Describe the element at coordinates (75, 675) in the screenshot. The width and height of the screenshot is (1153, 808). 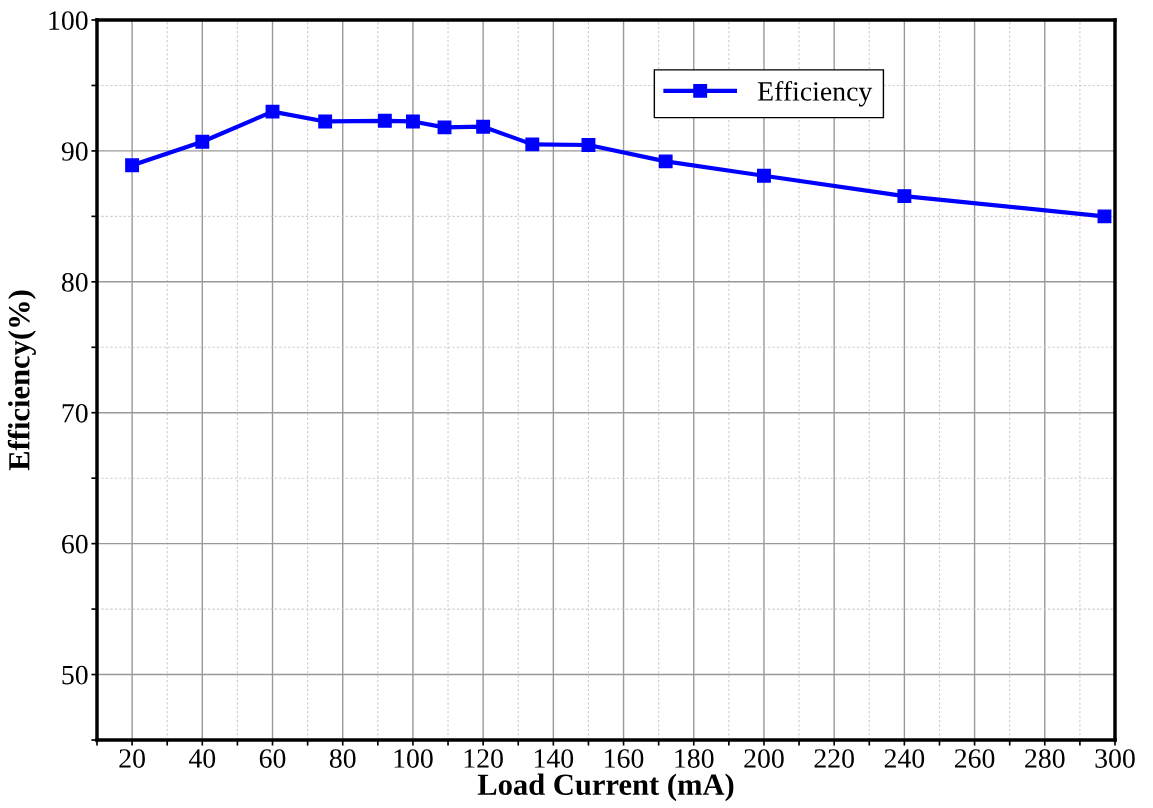
I see `y-tick-label: 50` at that location.